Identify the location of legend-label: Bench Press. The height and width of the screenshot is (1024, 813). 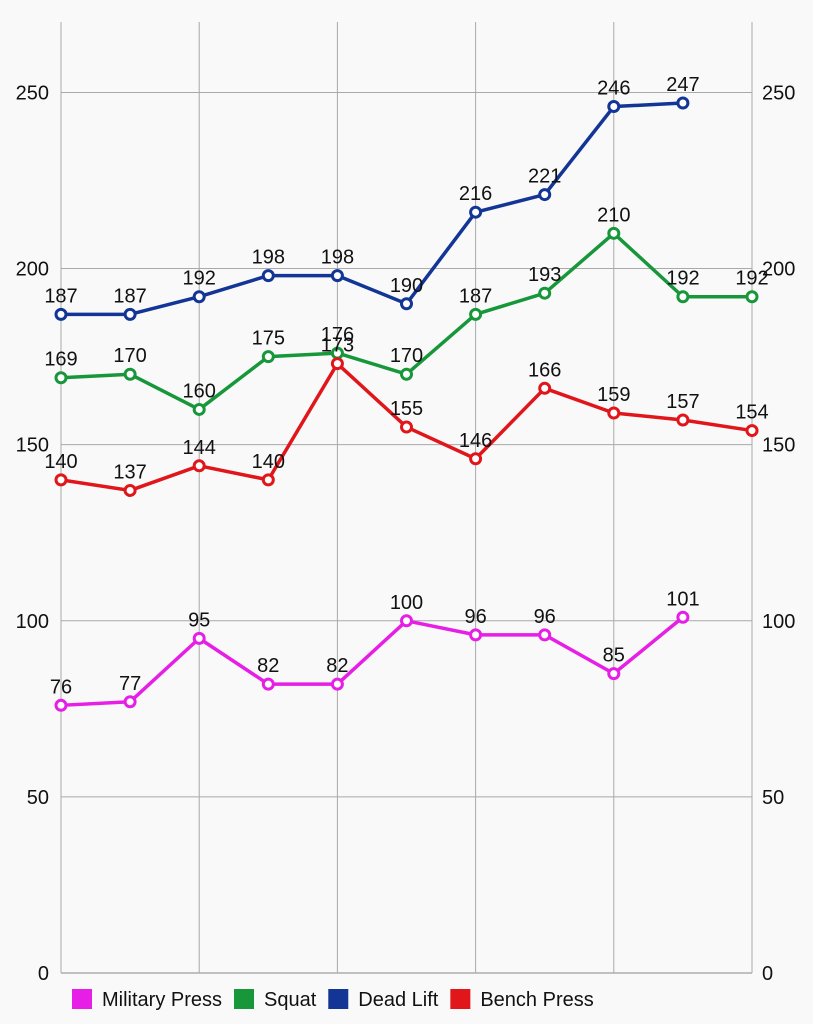
(536, 1000).